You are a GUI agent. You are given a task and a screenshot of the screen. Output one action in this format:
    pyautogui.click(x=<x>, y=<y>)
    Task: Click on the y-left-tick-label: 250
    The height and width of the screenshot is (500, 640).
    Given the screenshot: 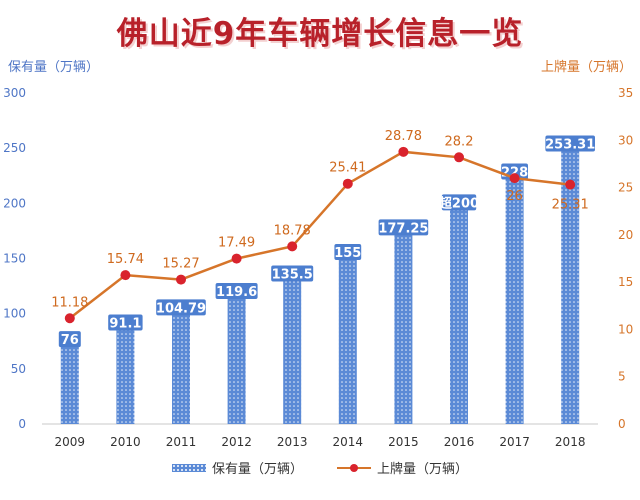 What is the action you would take?
    pyautogui.click(x=14, y=148)
    